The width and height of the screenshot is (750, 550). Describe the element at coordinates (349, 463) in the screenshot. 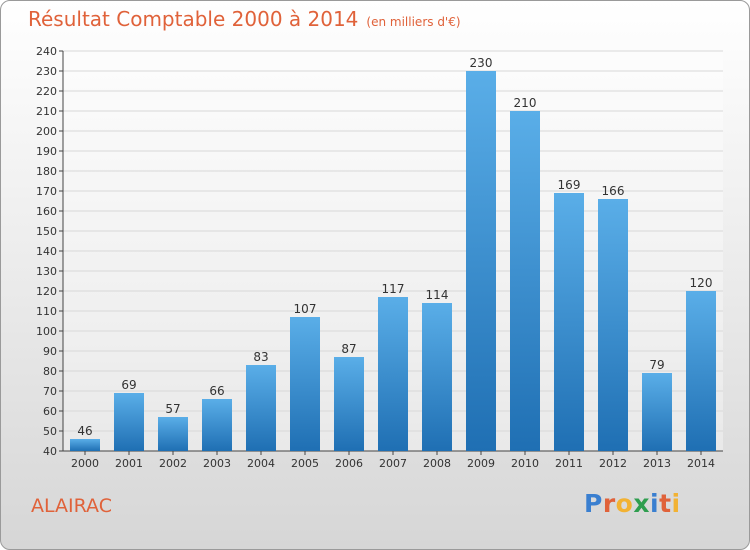

I see `x-tick-label: 2006` at that location.